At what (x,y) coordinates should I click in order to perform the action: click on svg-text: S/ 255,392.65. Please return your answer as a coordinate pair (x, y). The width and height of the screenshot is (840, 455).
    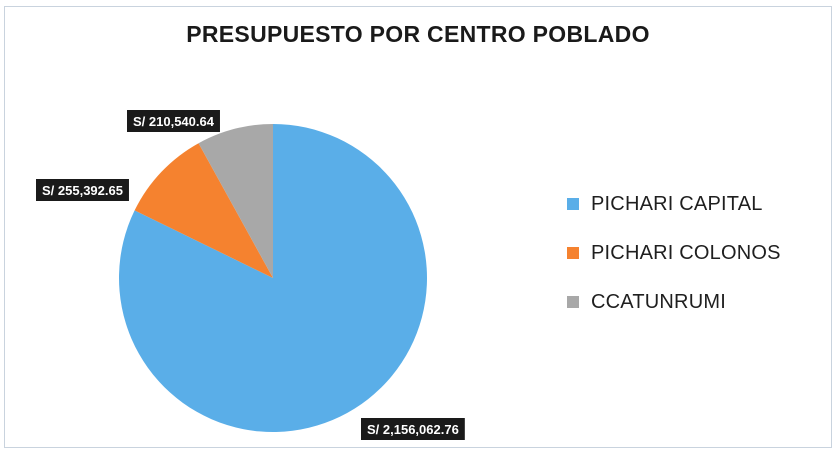
    Looking at the image, I should click on (82, 190).